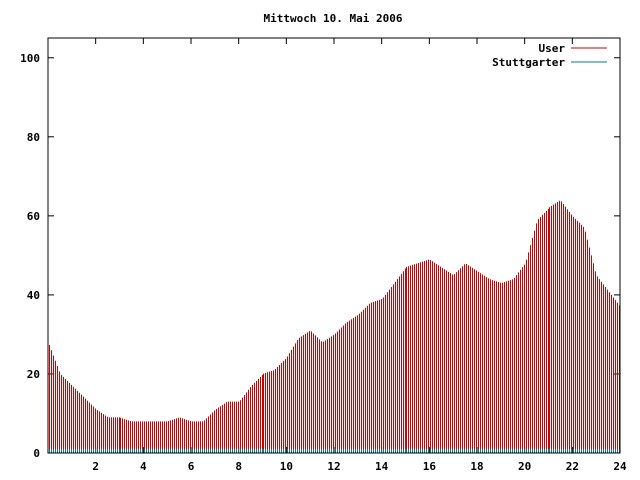  What do you see at coordinates (620, 466) in the screenshot?
I see `x-tick-label: 24` at bounding box center [620, 466].